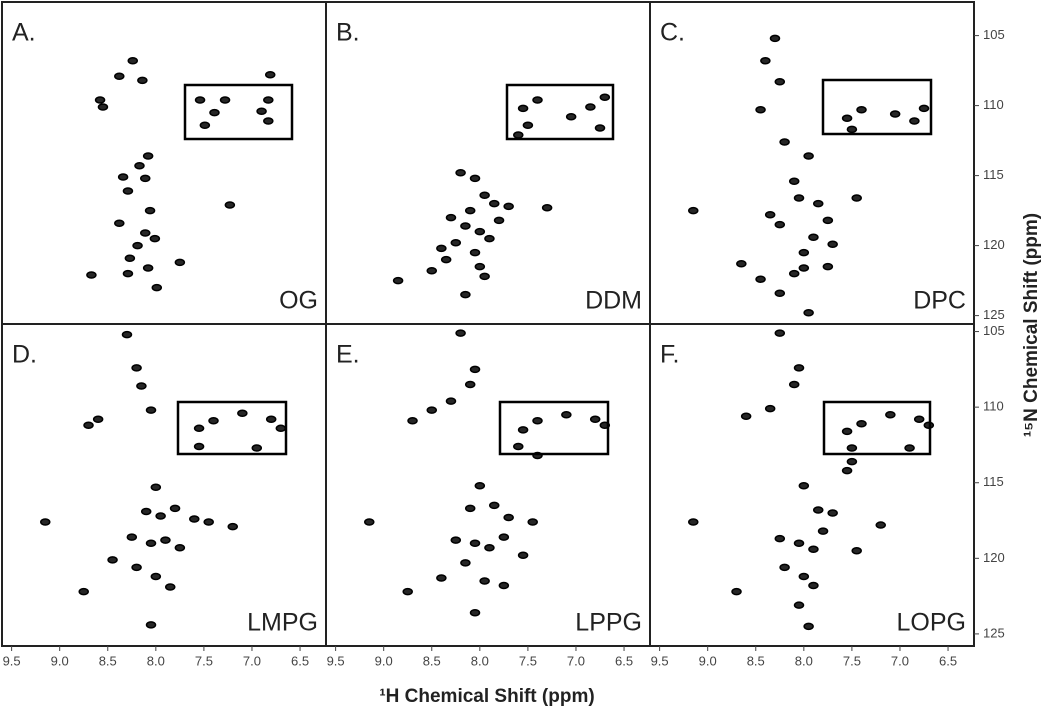 The width and height of the screenshot is (1050, 717). I want to click on y-tick-label: 110, so click(993, 406).